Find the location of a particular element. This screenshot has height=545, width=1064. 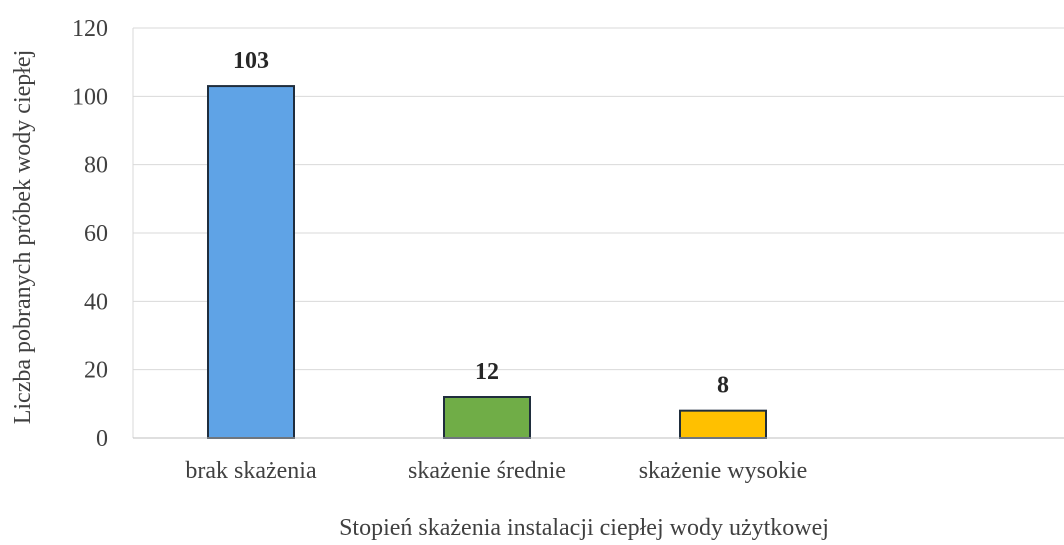

y-tick-label: 40 is located at coordinates (96, 302).